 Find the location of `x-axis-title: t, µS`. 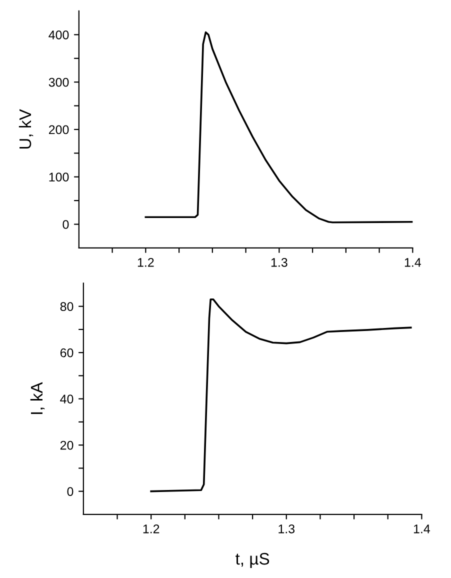

x-axis-title: t, µS is located at coordinates (253, 560).